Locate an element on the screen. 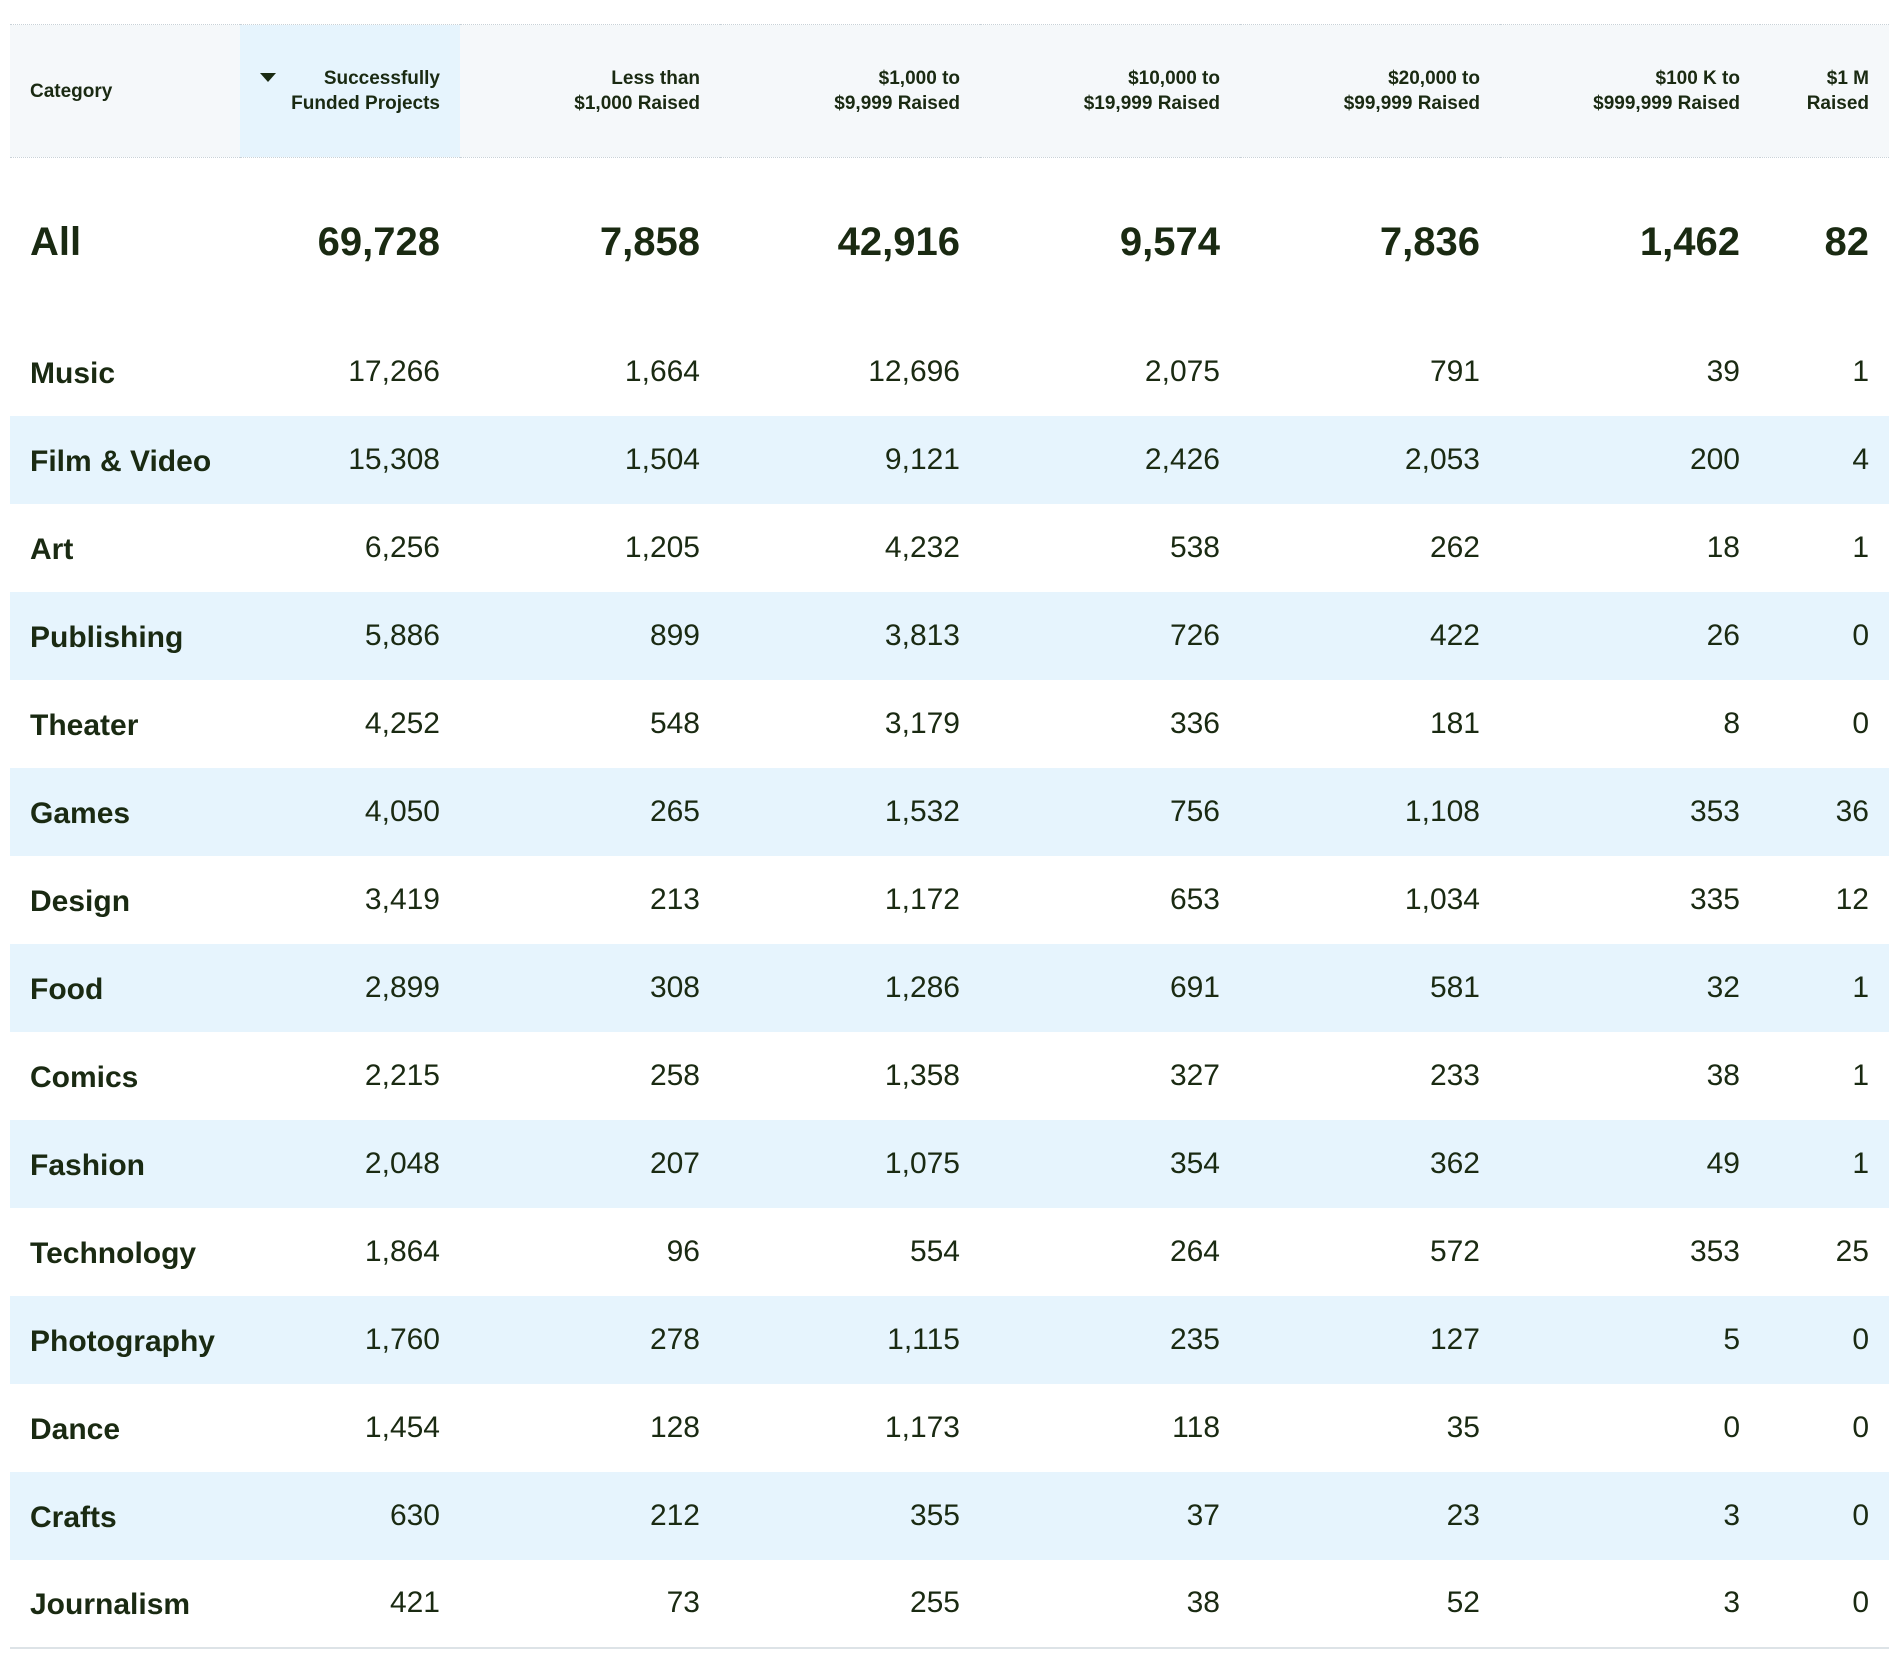 The width and height of the screenshot is (1898, 1658). value-cell: 1,115 is located at coordinates (850, 1339).